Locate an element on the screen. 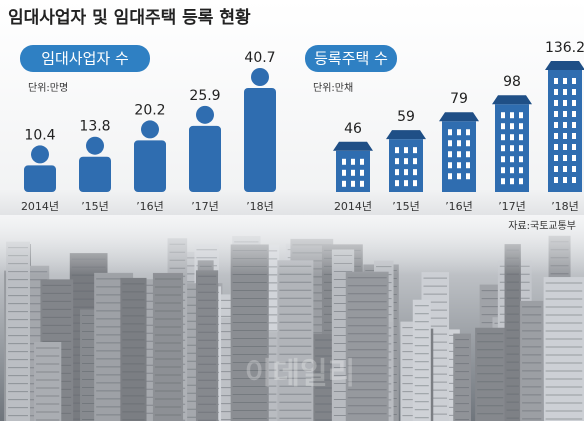 The height and width of the screenshot is (421, 584). x-tick-label: ’16년 is located at coordinates (150, 206).